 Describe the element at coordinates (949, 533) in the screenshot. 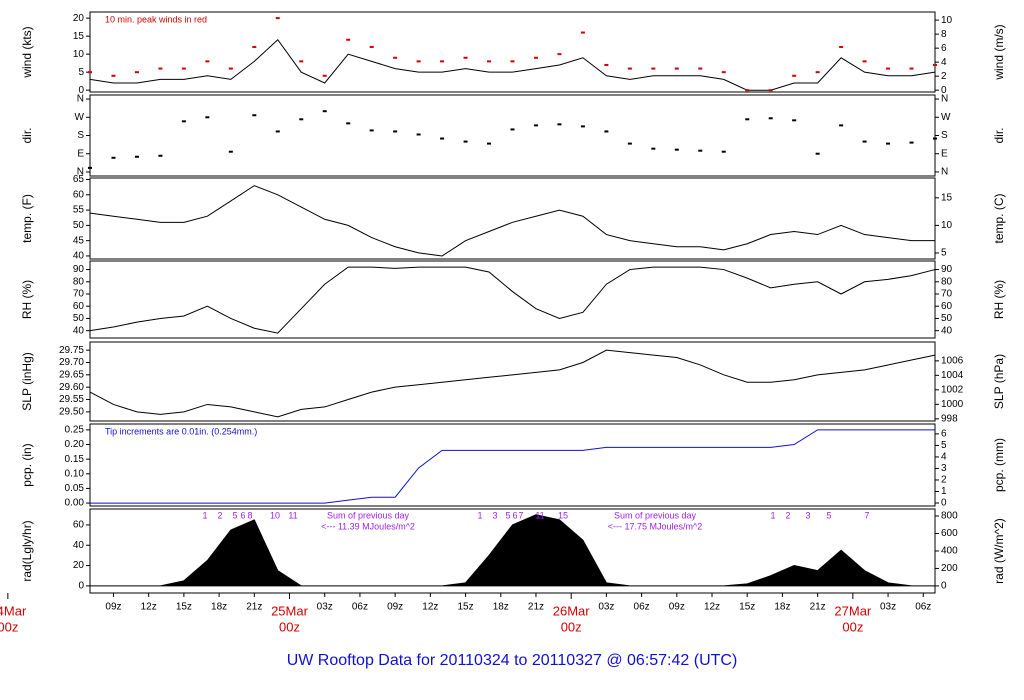

I see `y2-tick-label: 600` at that location.